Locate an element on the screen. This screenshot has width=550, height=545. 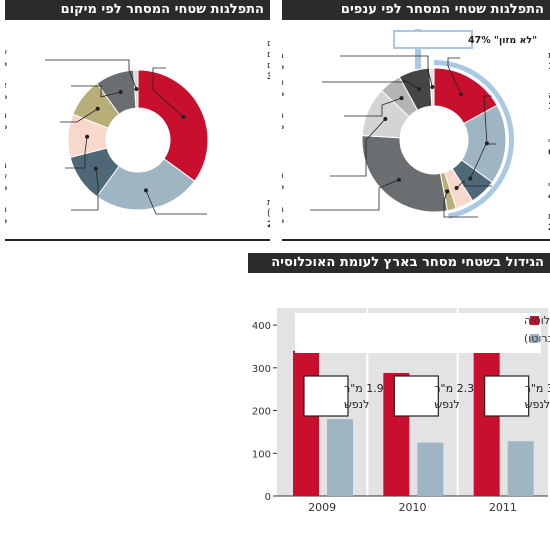
location-label-4-0: מרכזי ערים is located at coordinates (6, 115).